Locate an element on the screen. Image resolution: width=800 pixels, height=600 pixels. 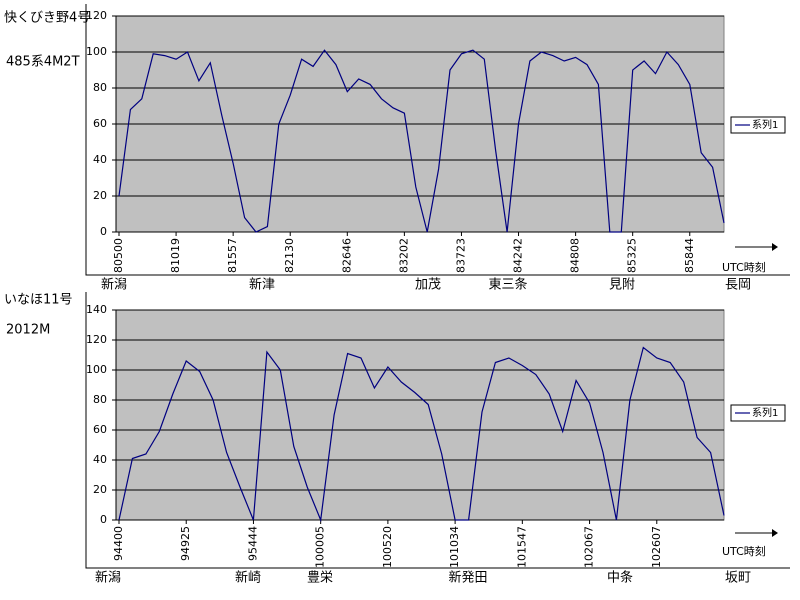
x-tick-label: 101034 is located at coordinates (454, 547).